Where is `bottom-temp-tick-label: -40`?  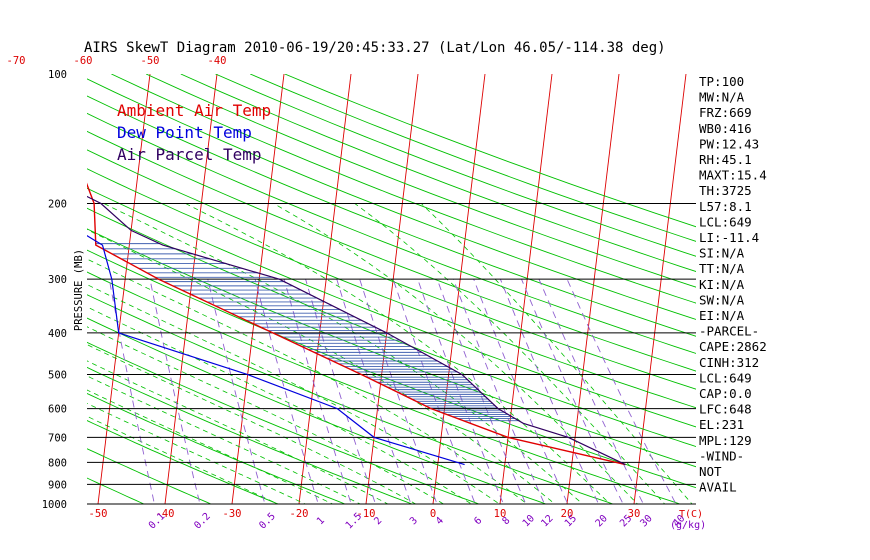
bottom-temp-tick-label: -40 is located at coordinates (165, 514).